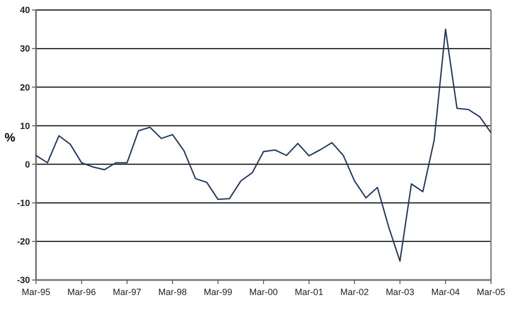 The width and height of the screenshot is (516, 321). Describe the element at coordinates (25, 10) in the screenshot. I see `y-tick-label: 40` at that location.